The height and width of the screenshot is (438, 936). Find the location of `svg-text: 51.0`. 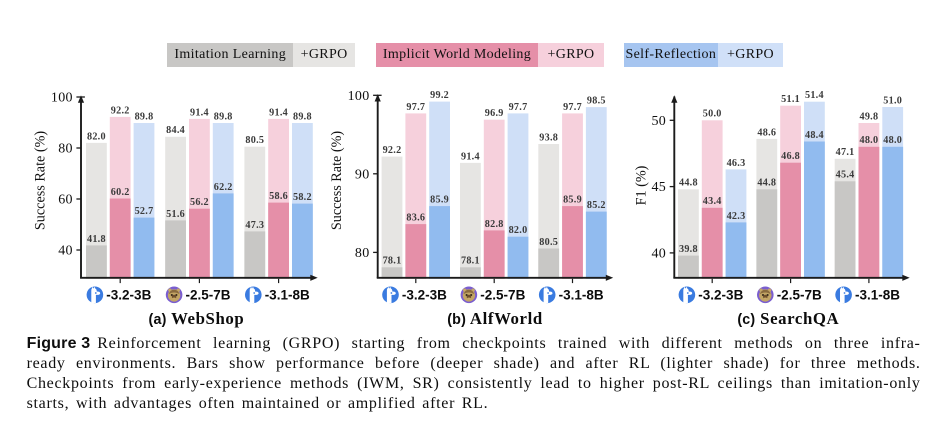

svg-text: 51.0 is located at coordinates (892, 100).